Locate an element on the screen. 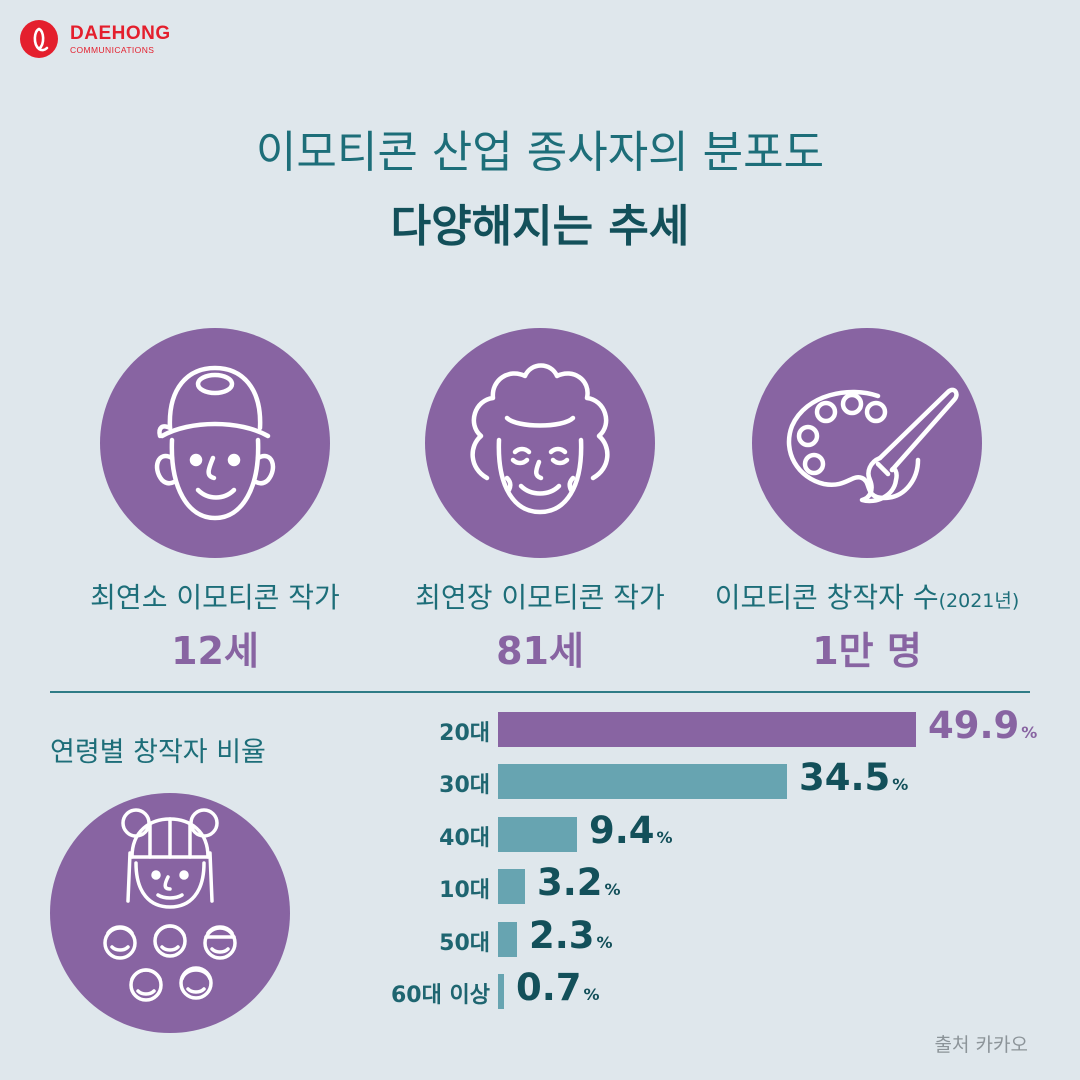 The width and height of the screenshot is (1080, 1080). section-divider is located at coordinates (540, 692).